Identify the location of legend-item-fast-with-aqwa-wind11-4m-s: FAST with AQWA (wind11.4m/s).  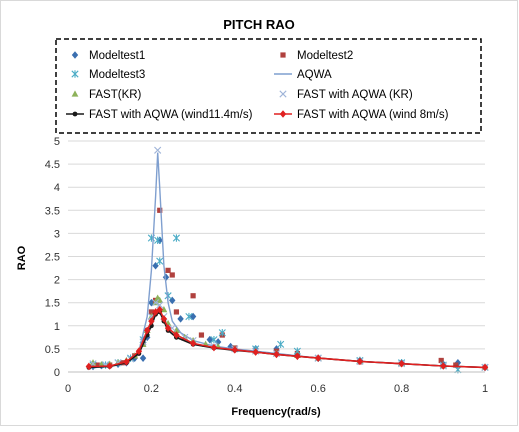
(159, 115).